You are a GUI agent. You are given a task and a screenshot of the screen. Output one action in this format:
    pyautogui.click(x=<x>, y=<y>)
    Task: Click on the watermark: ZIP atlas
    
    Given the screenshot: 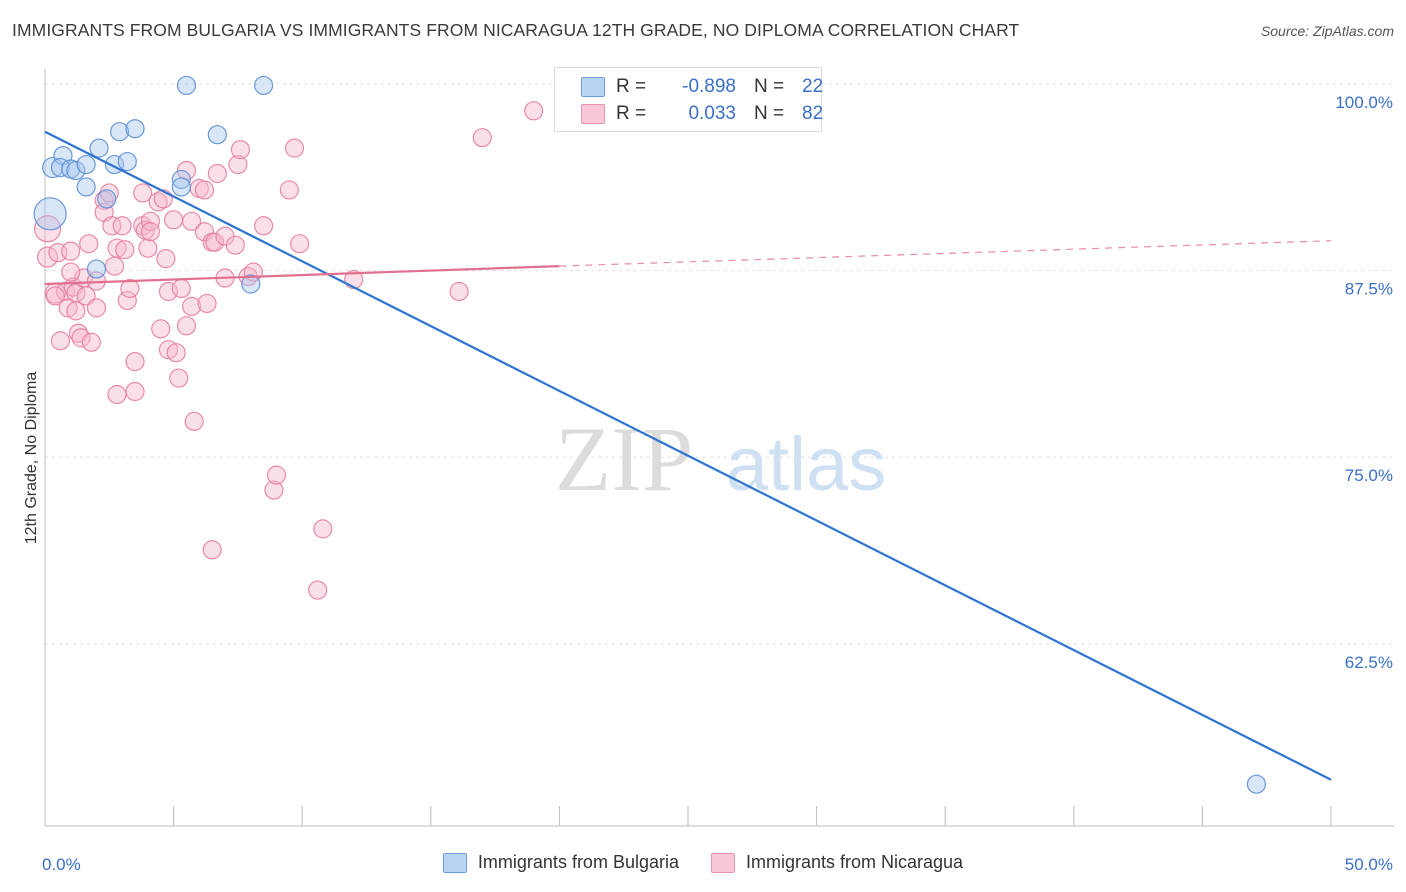 What is the action you would take?
    pyautogui.click(x=720, y=459)
    